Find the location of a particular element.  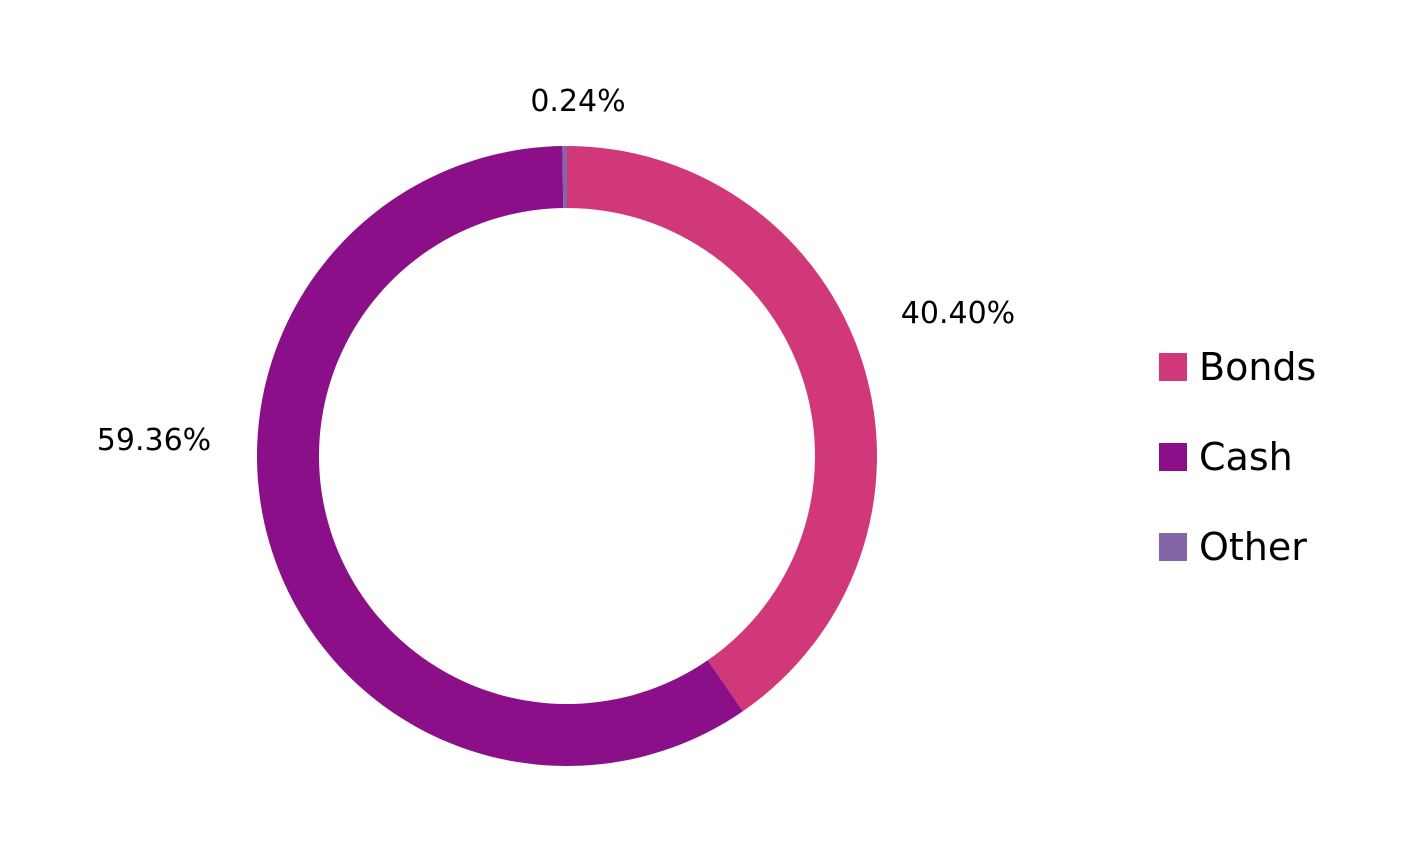

legend-swatch-other is located at coordinates (1173, 547).